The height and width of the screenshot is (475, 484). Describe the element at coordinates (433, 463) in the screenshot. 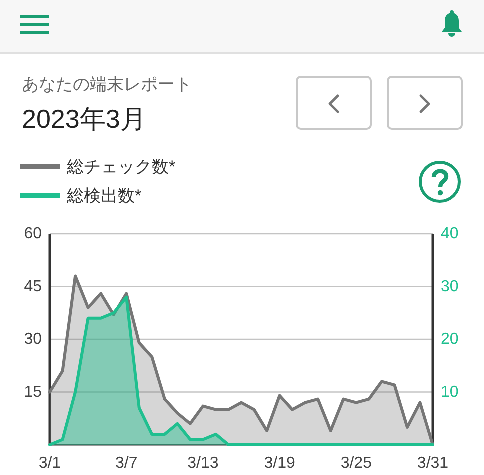

I see `x-tick-label: 3/31` at that location.